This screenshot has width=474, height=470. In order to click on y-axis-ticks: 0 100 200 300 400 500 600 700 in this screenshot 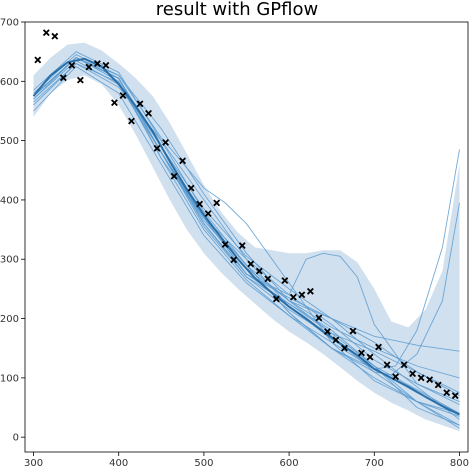, I will do `click(12, 231)`.